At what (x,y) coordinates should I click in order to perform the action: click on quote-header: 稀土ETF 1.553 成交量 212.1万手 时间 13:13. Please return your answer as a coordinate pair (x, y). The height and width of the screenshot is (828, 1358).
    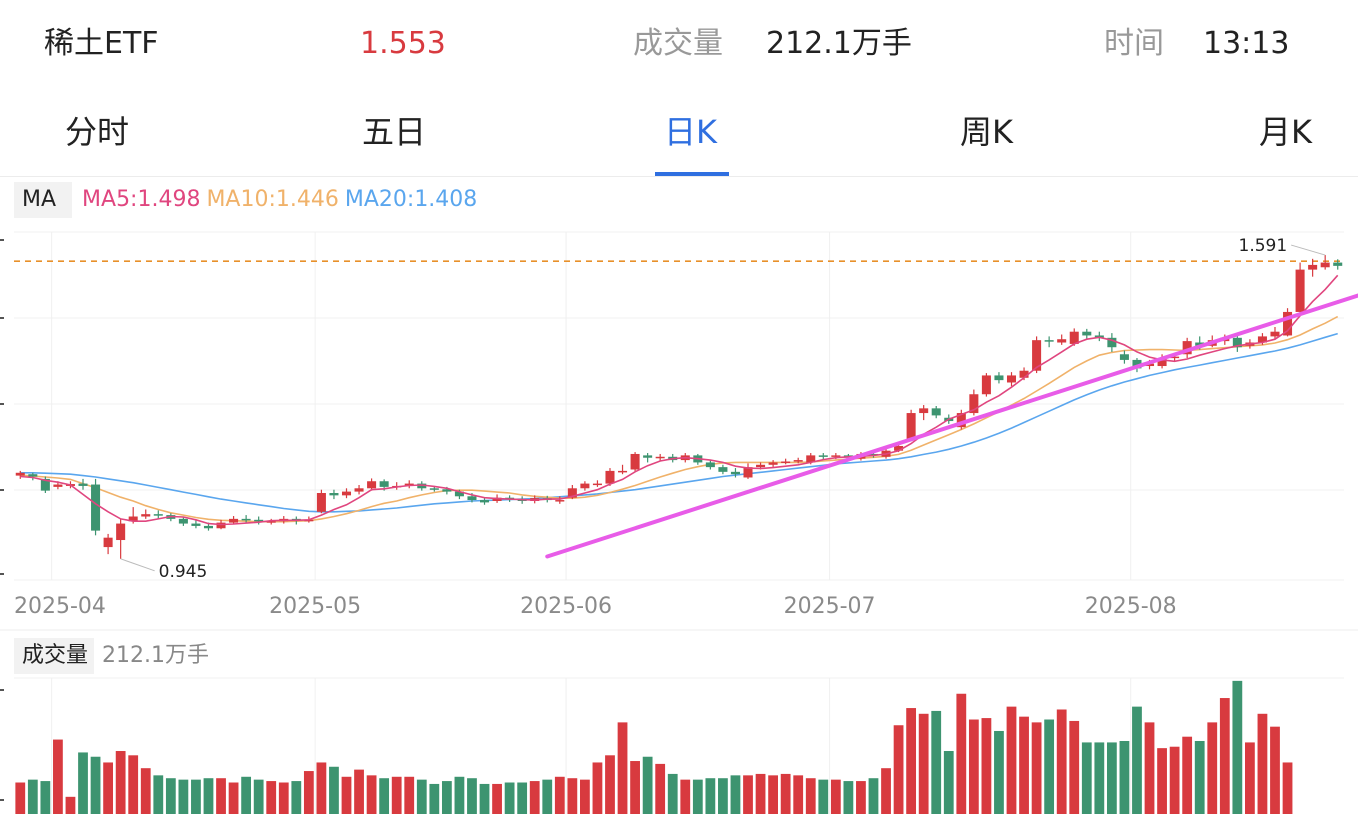
    Looking at the image, I should click on (679, 45).